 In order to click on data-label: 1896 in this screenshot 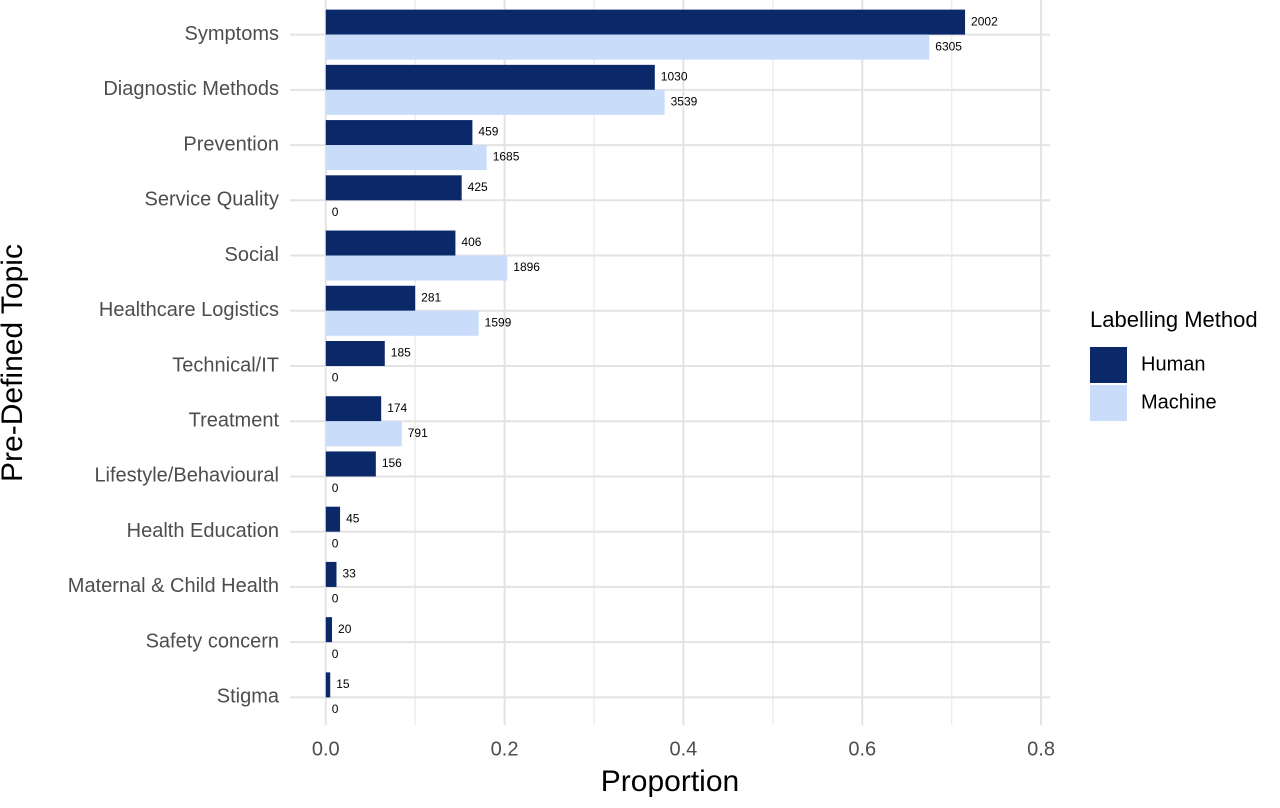, I will do `click(526, 267)`.